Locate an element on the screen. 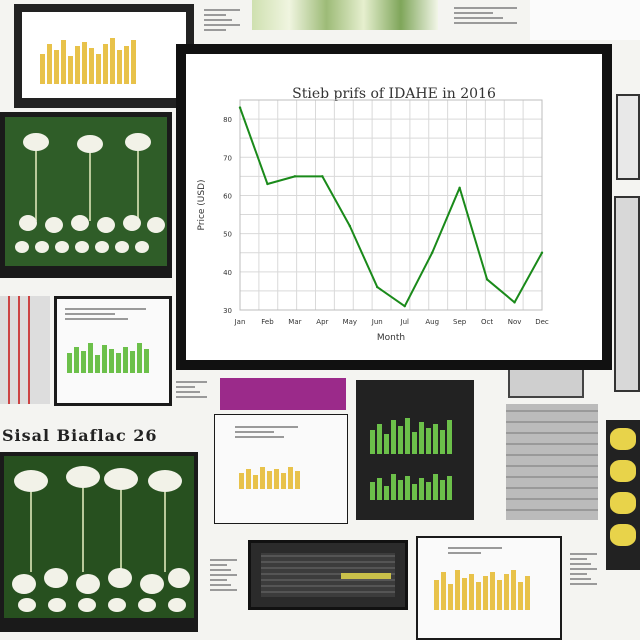  chart-title: Stieb prifs of IDAHE in 2016 is located at coordinates (394, 94).